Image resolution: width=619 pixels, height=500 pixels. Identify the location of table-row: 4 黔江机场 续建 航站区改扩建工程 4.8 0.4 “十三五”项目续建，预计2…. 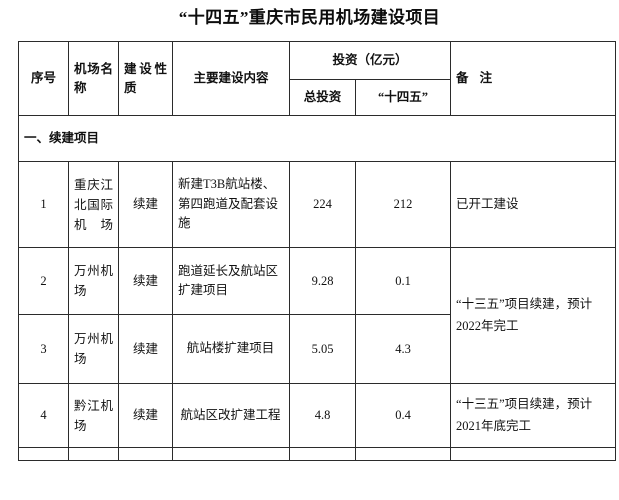
(317, 415).